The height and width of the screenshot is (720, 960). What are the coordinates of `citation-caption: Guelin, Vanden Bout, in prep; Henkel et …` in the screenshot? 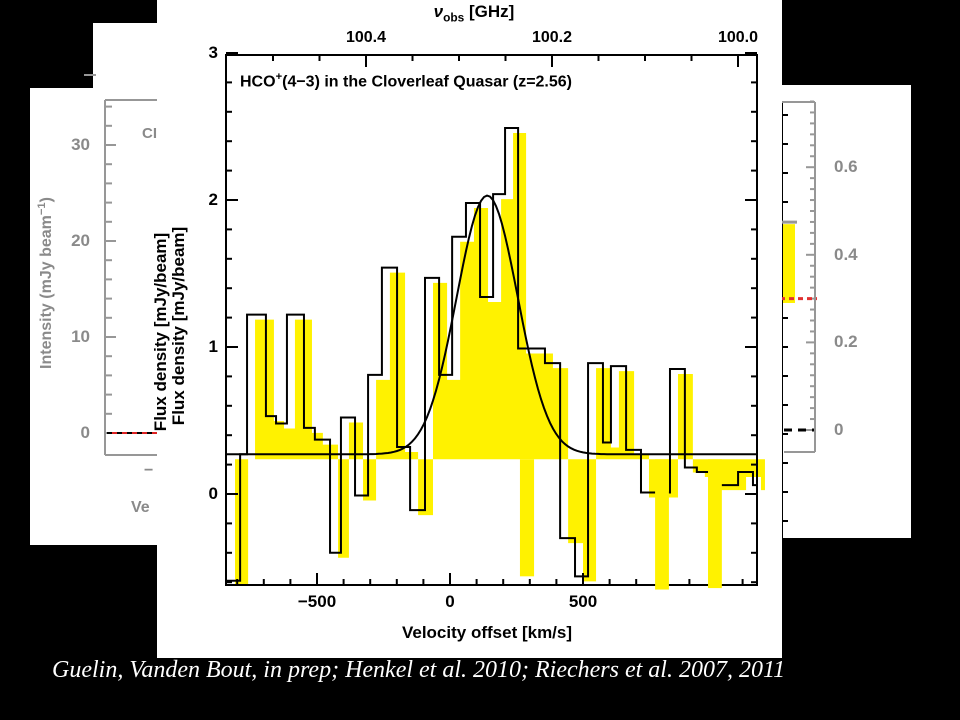 It's located at (419, 670).